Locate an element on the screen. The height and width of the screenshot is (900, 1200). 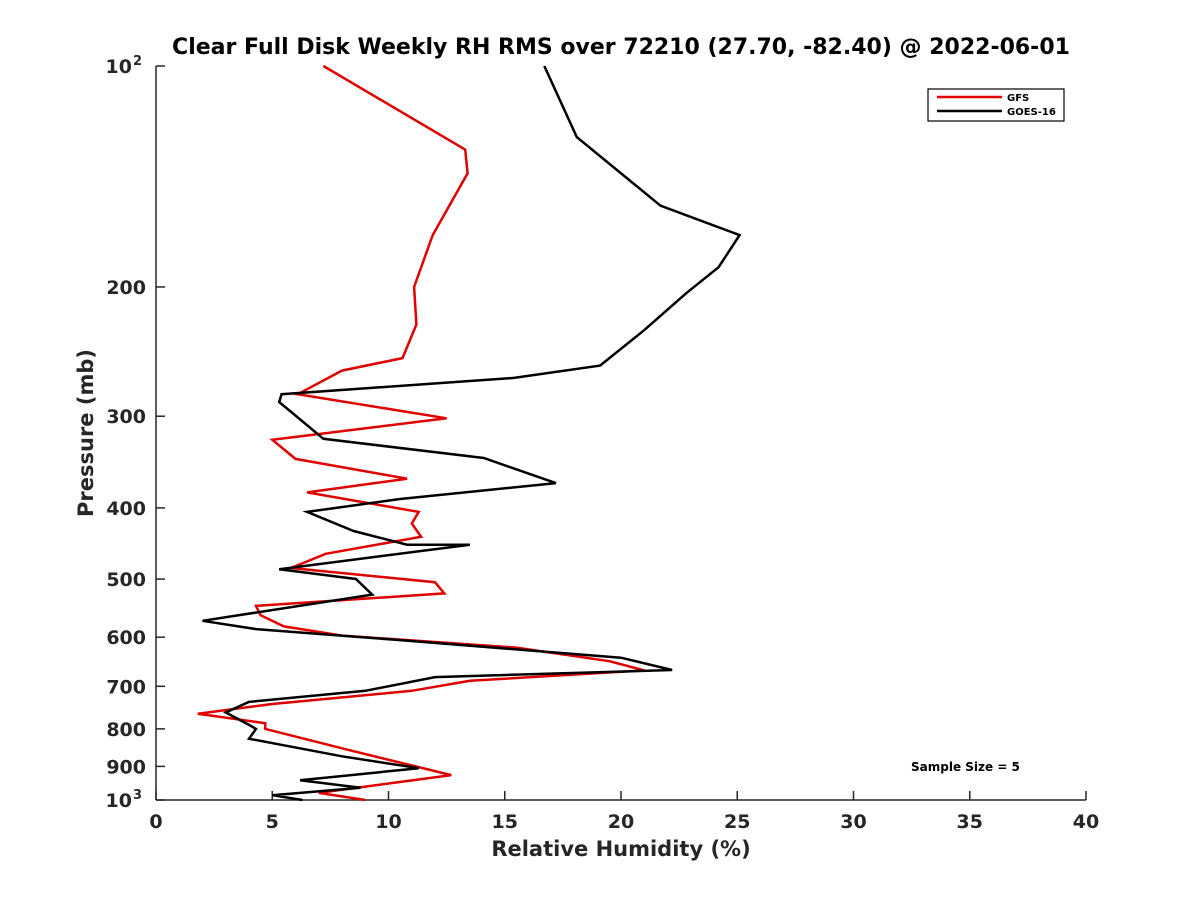
y-tick-label: 700 is located at coordinates (126, 687).